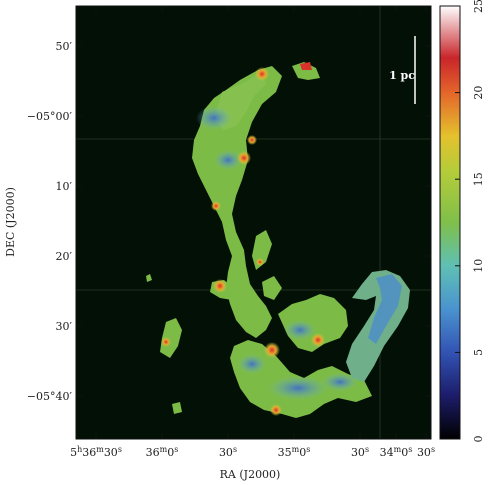  I want to click on y-tick-label: −05°40′, so click(50, 396).